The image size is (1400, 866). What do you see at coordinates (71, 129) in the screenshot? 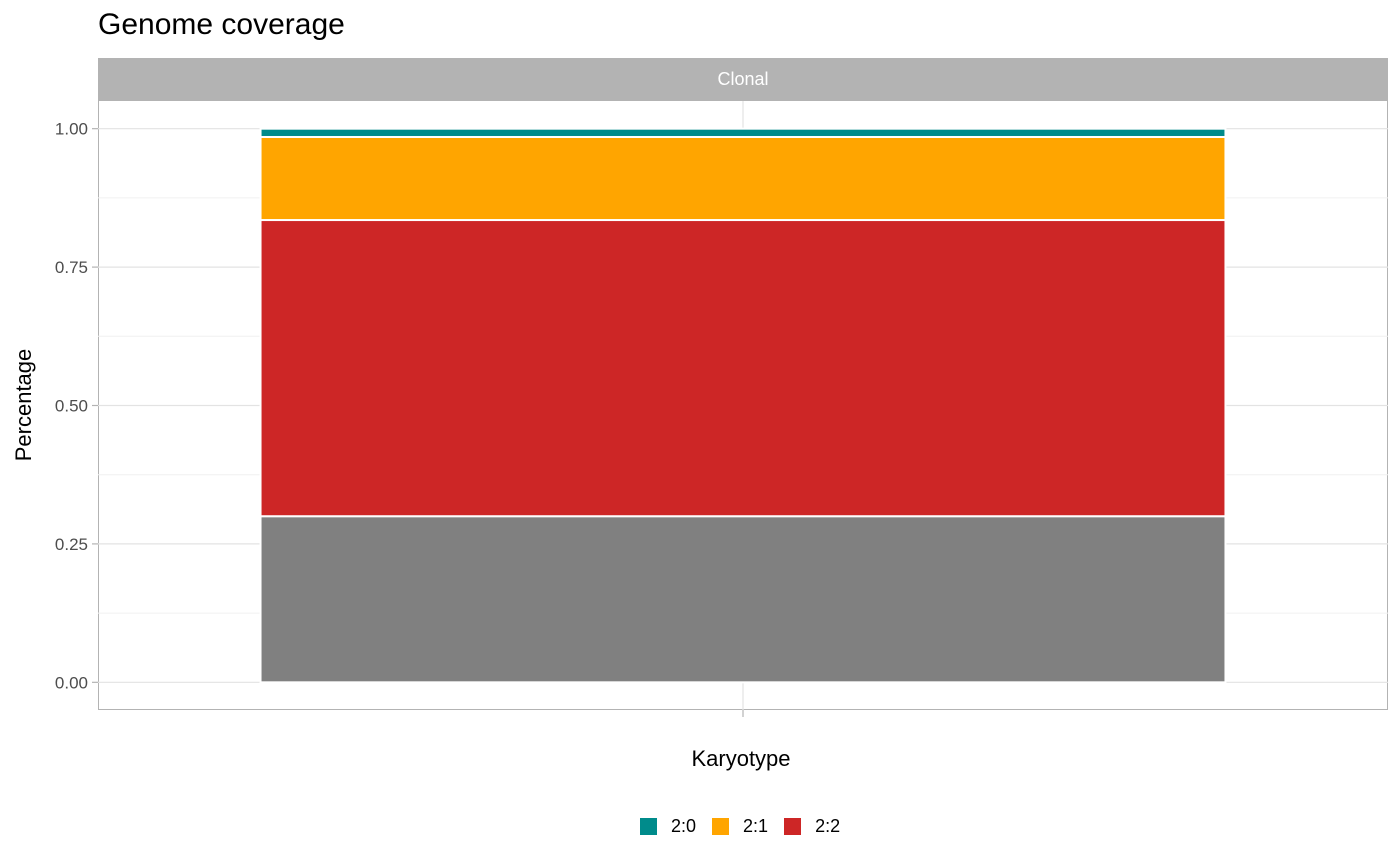
I see `y-tick-label: 1.00` at bounding box center [71, 129].